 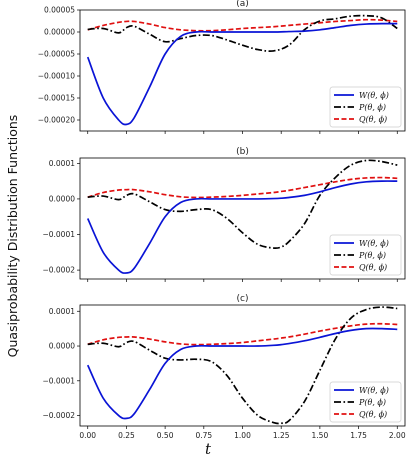 What do you see at coordinates (57, 76) in the screenshot?
I see `y-tick-label: −0.00010` at bounding box center [57, 76].